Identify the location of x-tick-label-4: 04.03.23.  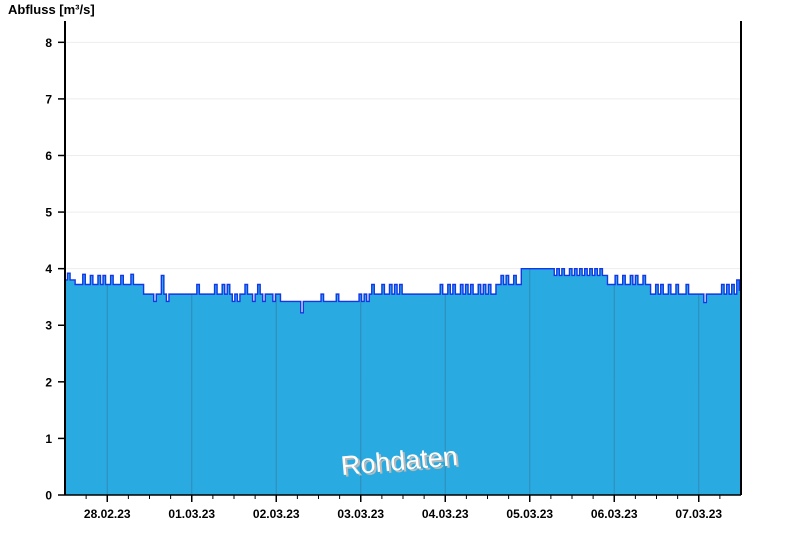
(445, 514).